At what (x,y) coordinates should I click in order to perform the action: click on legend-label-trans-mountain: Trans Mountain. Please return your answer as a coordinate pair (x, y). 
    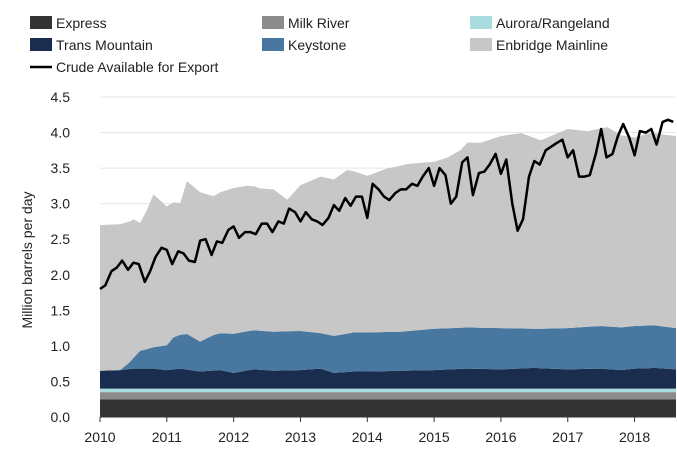
    Looking at the image, I should click on (104, 45).